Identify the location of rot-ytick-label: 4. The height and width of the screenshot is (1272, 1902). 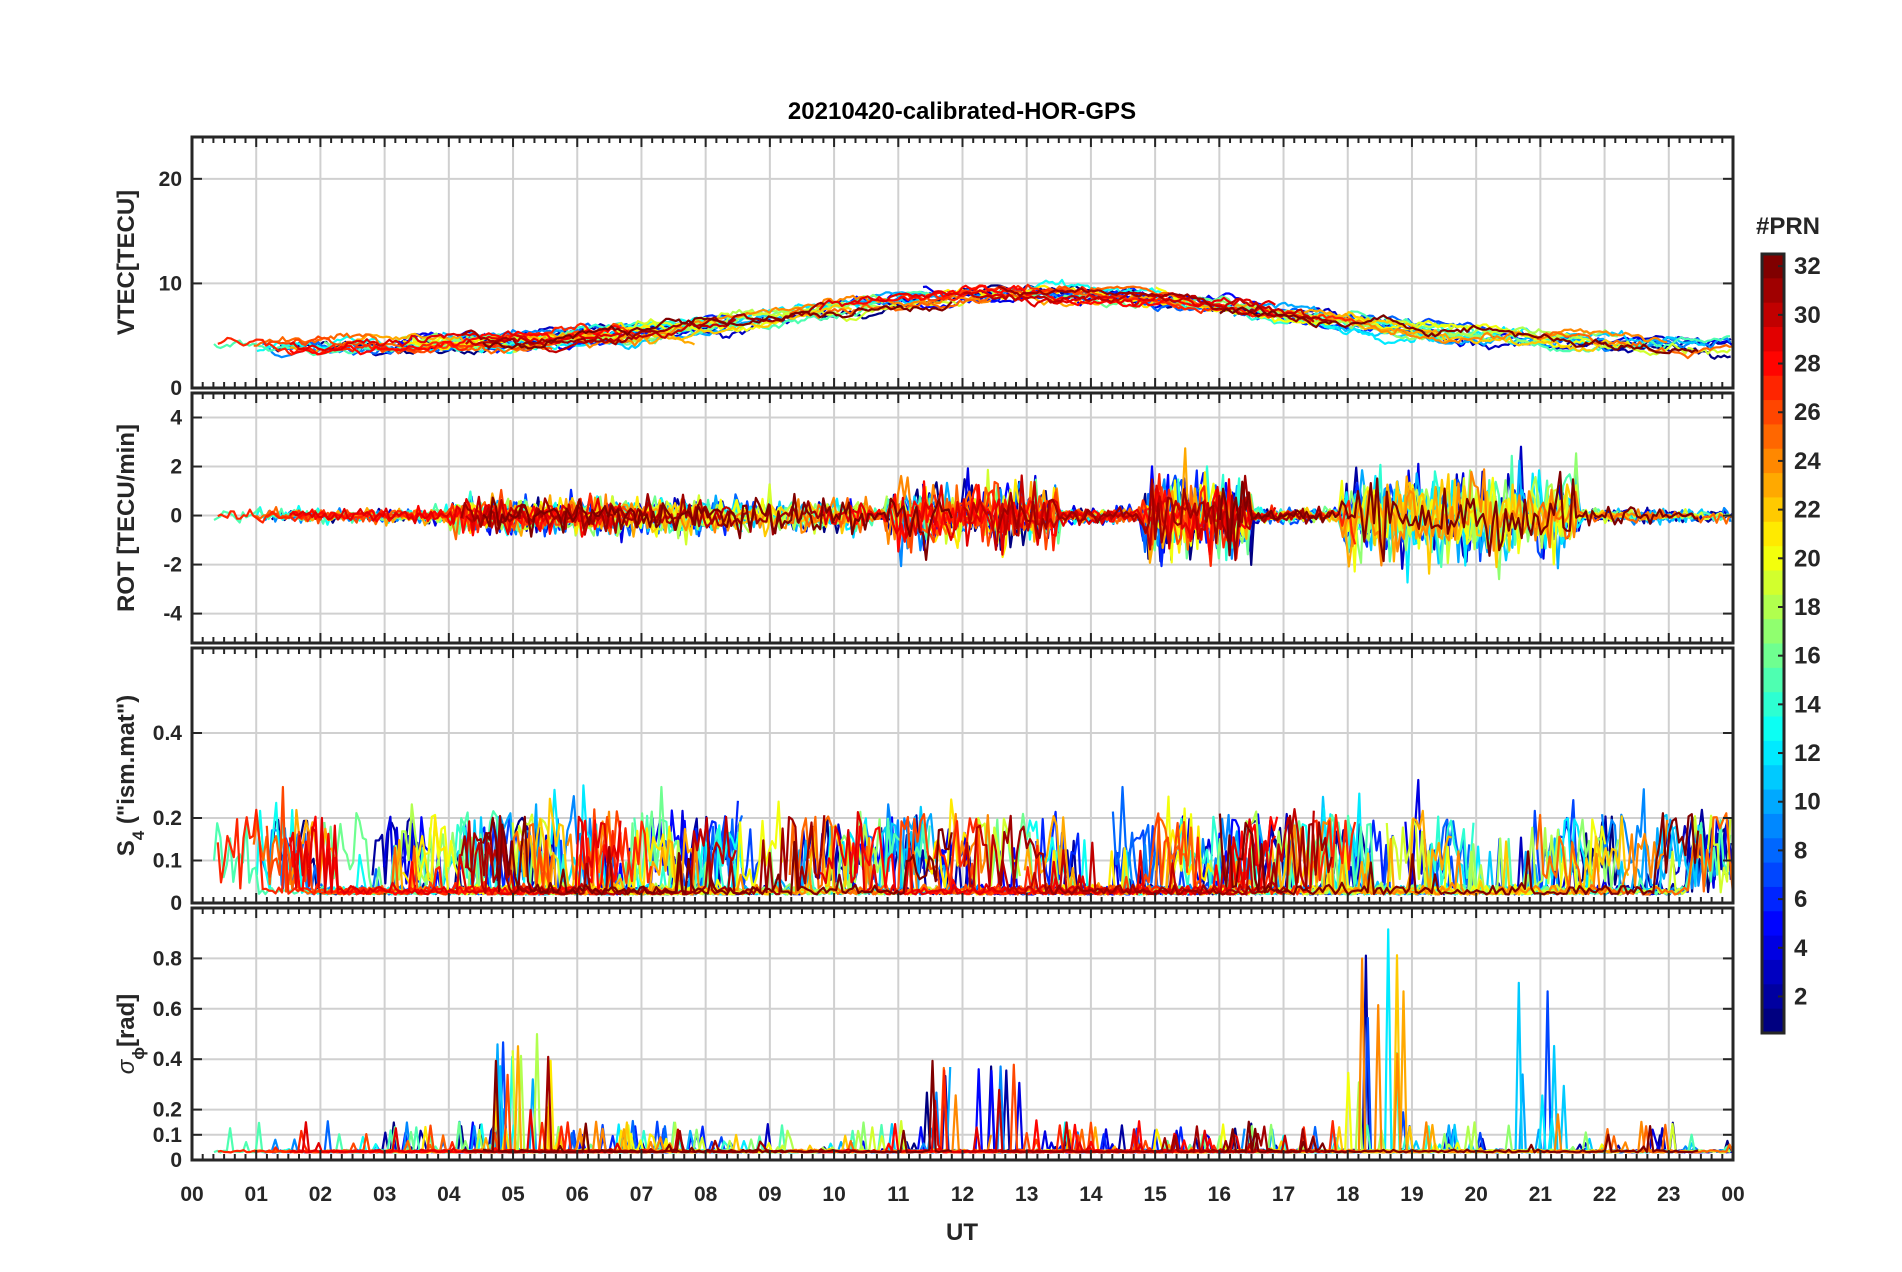
(176, 418).